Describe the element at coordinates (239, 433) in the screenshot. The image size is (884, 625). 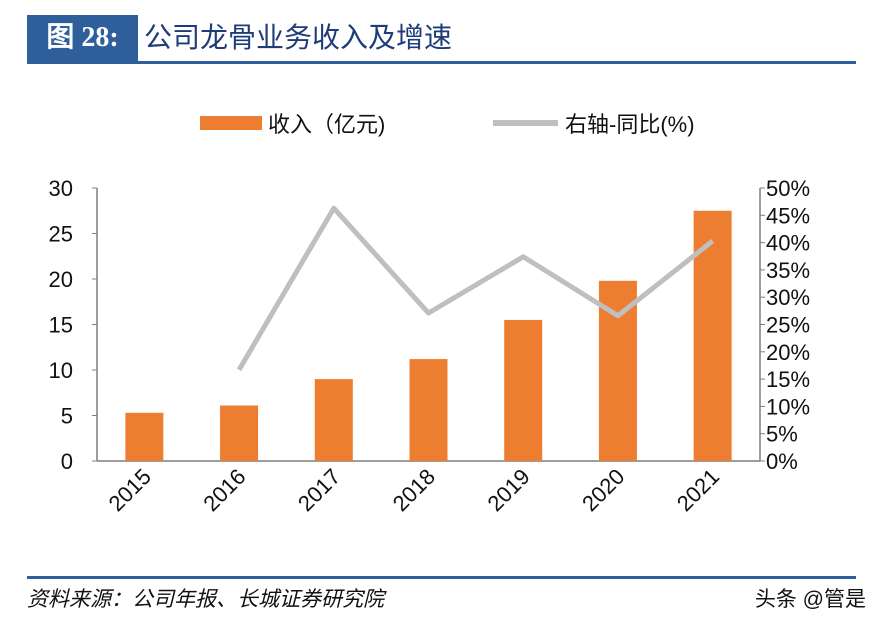
I see `bar-2016` at that location.